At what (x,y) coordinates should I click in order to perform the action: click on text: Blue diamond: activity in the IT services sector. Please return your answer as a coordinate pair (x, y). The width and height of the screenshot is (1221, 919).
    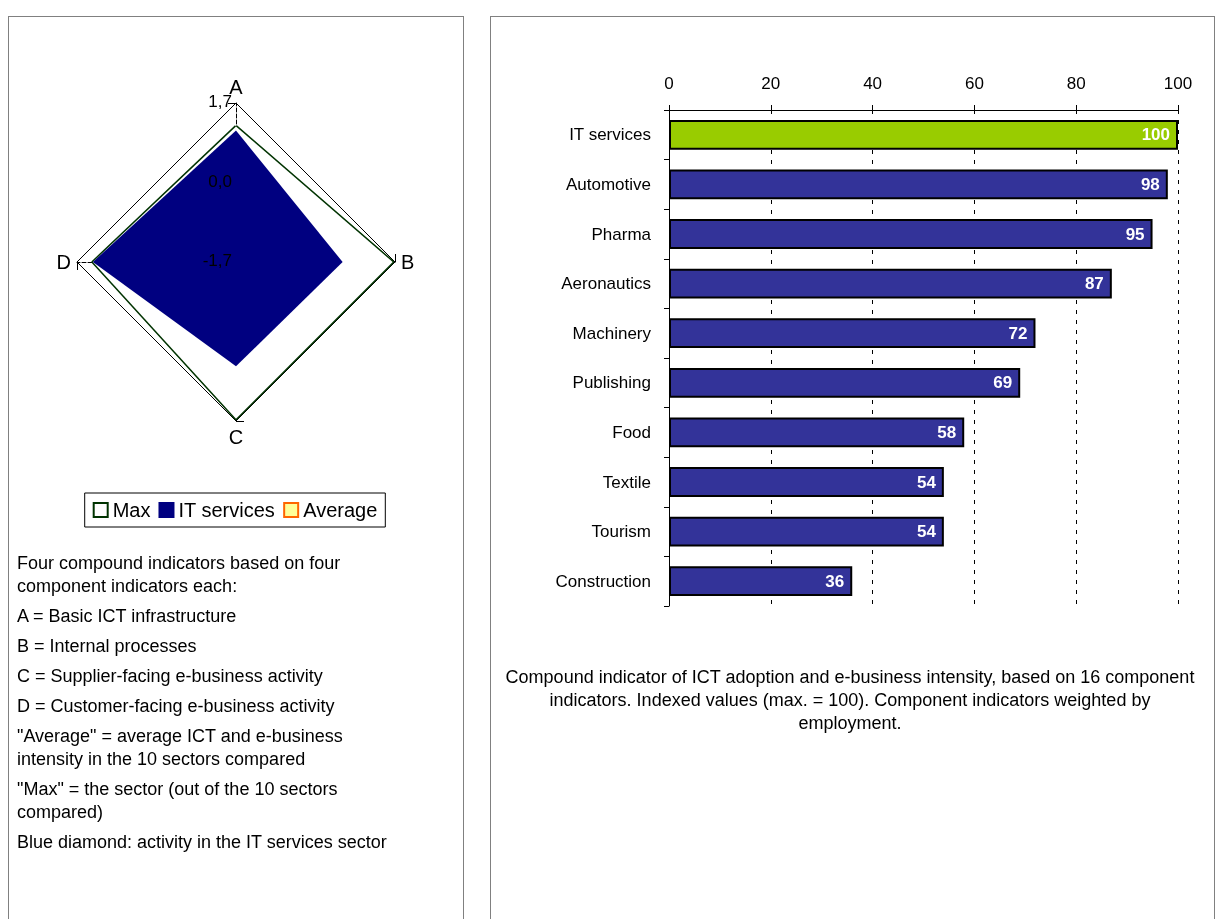
    Looking at the image, I should click on (202, 842).